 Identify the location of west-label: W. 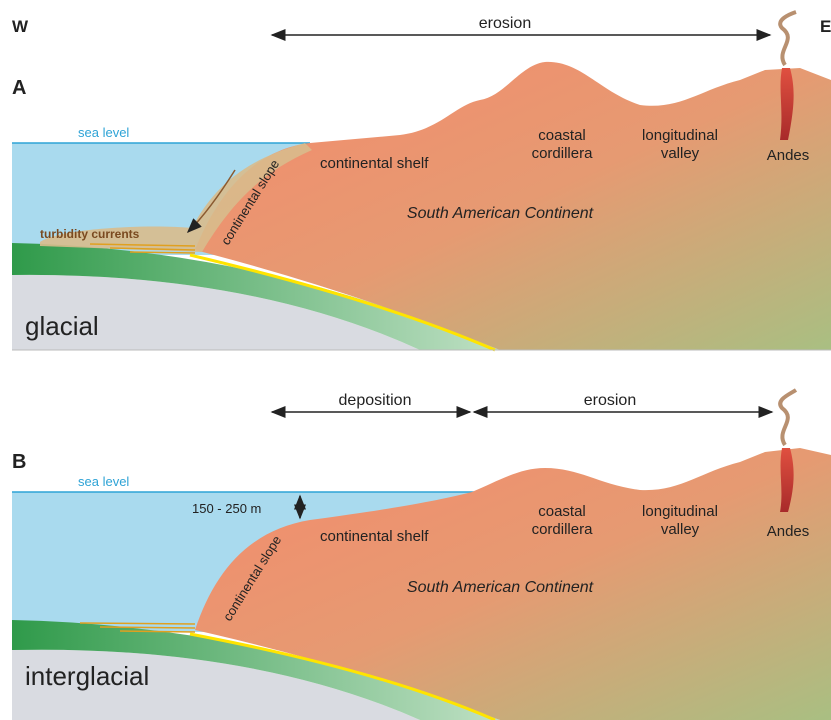
(20, 26).